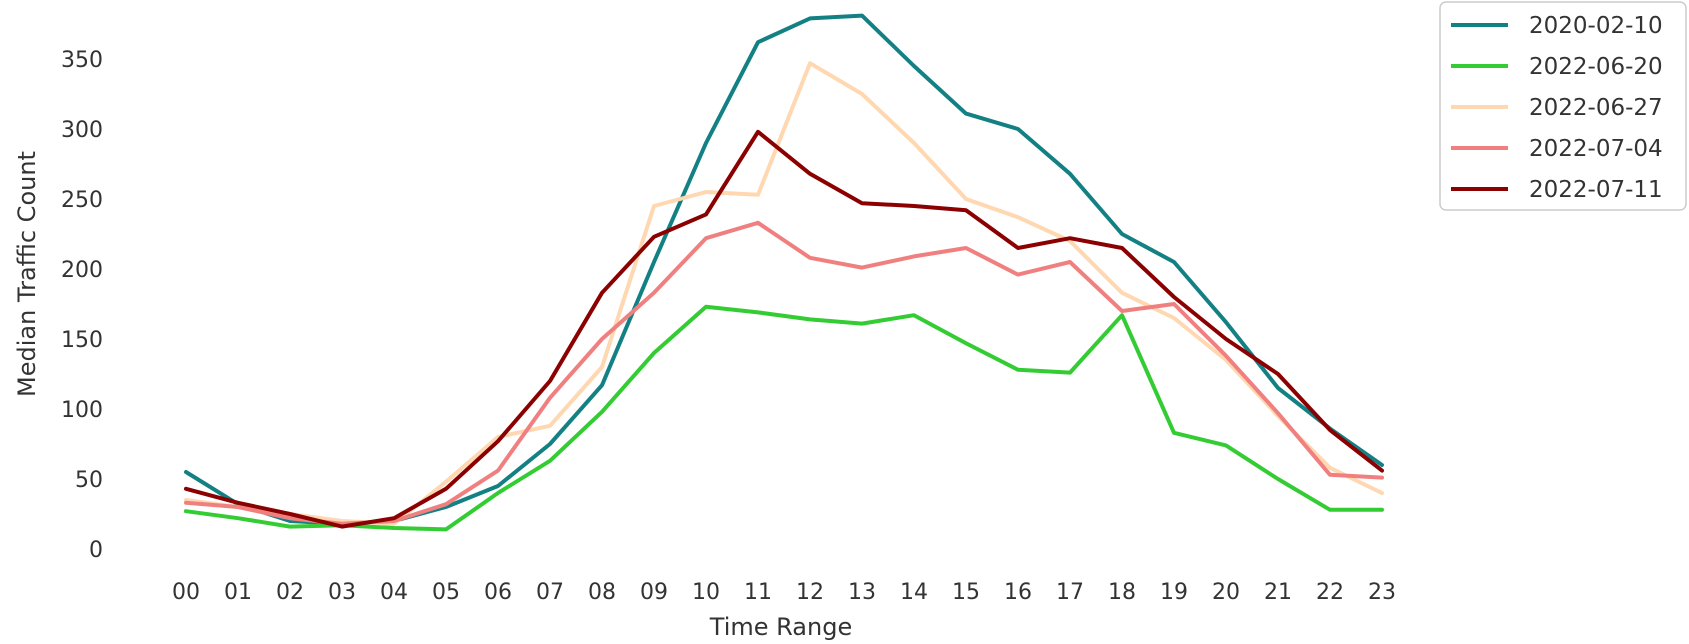  Describe the element at coordinates (96, 550) in the screenshot. I see `y-tick-label: 0` at that location.